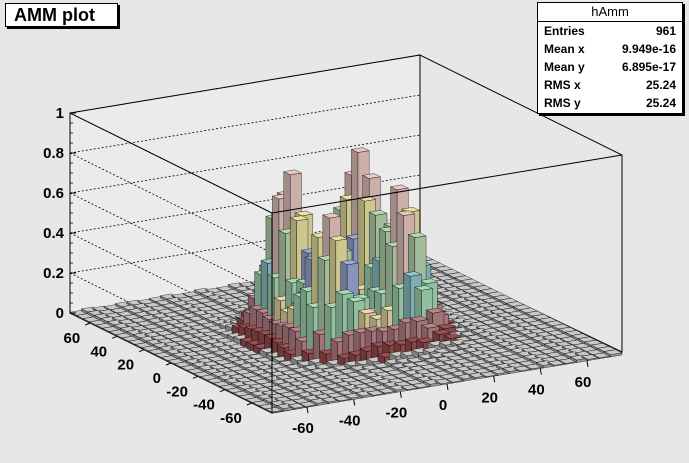 The image size is (689, 463). Describe the element at coordinates (447, 184) in the screenshot. I see `top-edge-front` at that location.